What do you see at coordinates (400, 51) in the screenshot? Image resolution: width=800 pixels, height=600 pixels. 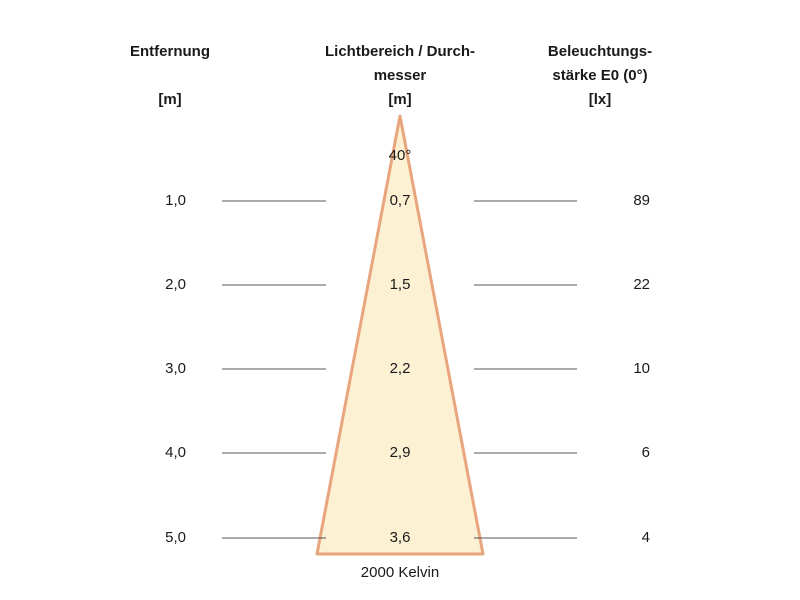 I see `beam-header-label: Lichtbereich / Durch-` at bounding box center [400, 51].